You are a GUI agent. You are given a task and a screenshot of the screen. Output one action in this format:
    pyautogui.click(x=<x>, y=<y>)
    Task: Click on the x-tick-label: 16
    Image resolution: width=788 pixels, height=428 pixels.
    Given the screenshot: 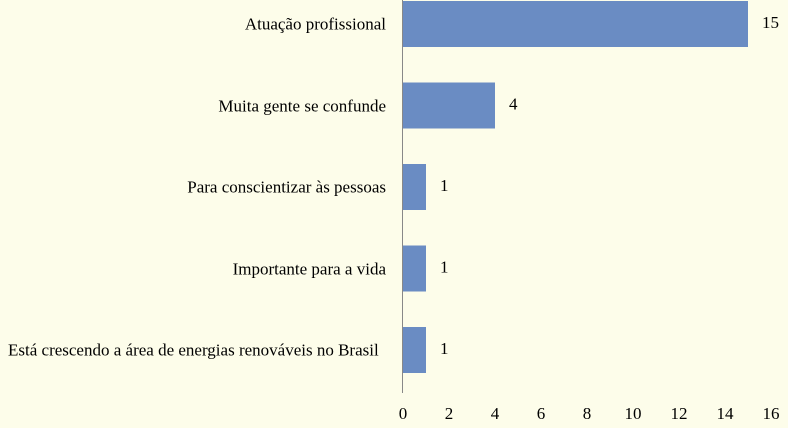 What is the action you would take?
    pyautogui.click(x=771, y=413)
    